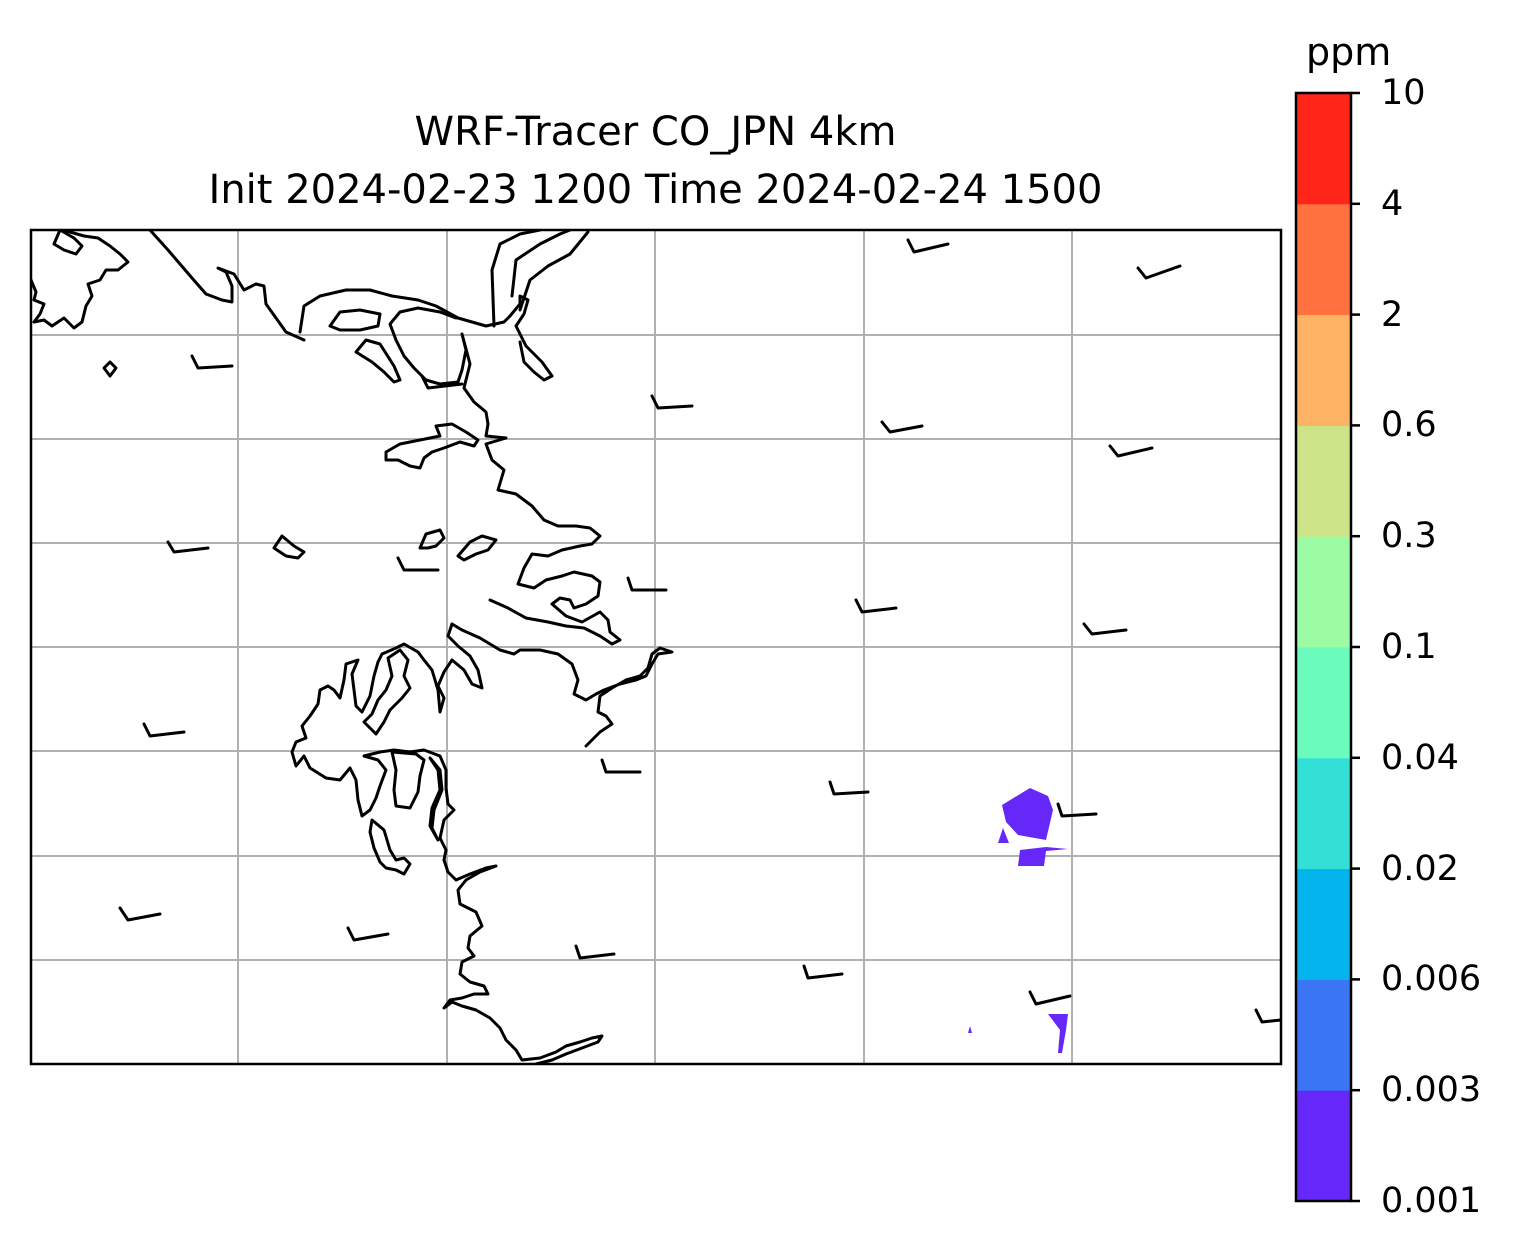  I want to click on coastline-island-b, so click(378, 361).